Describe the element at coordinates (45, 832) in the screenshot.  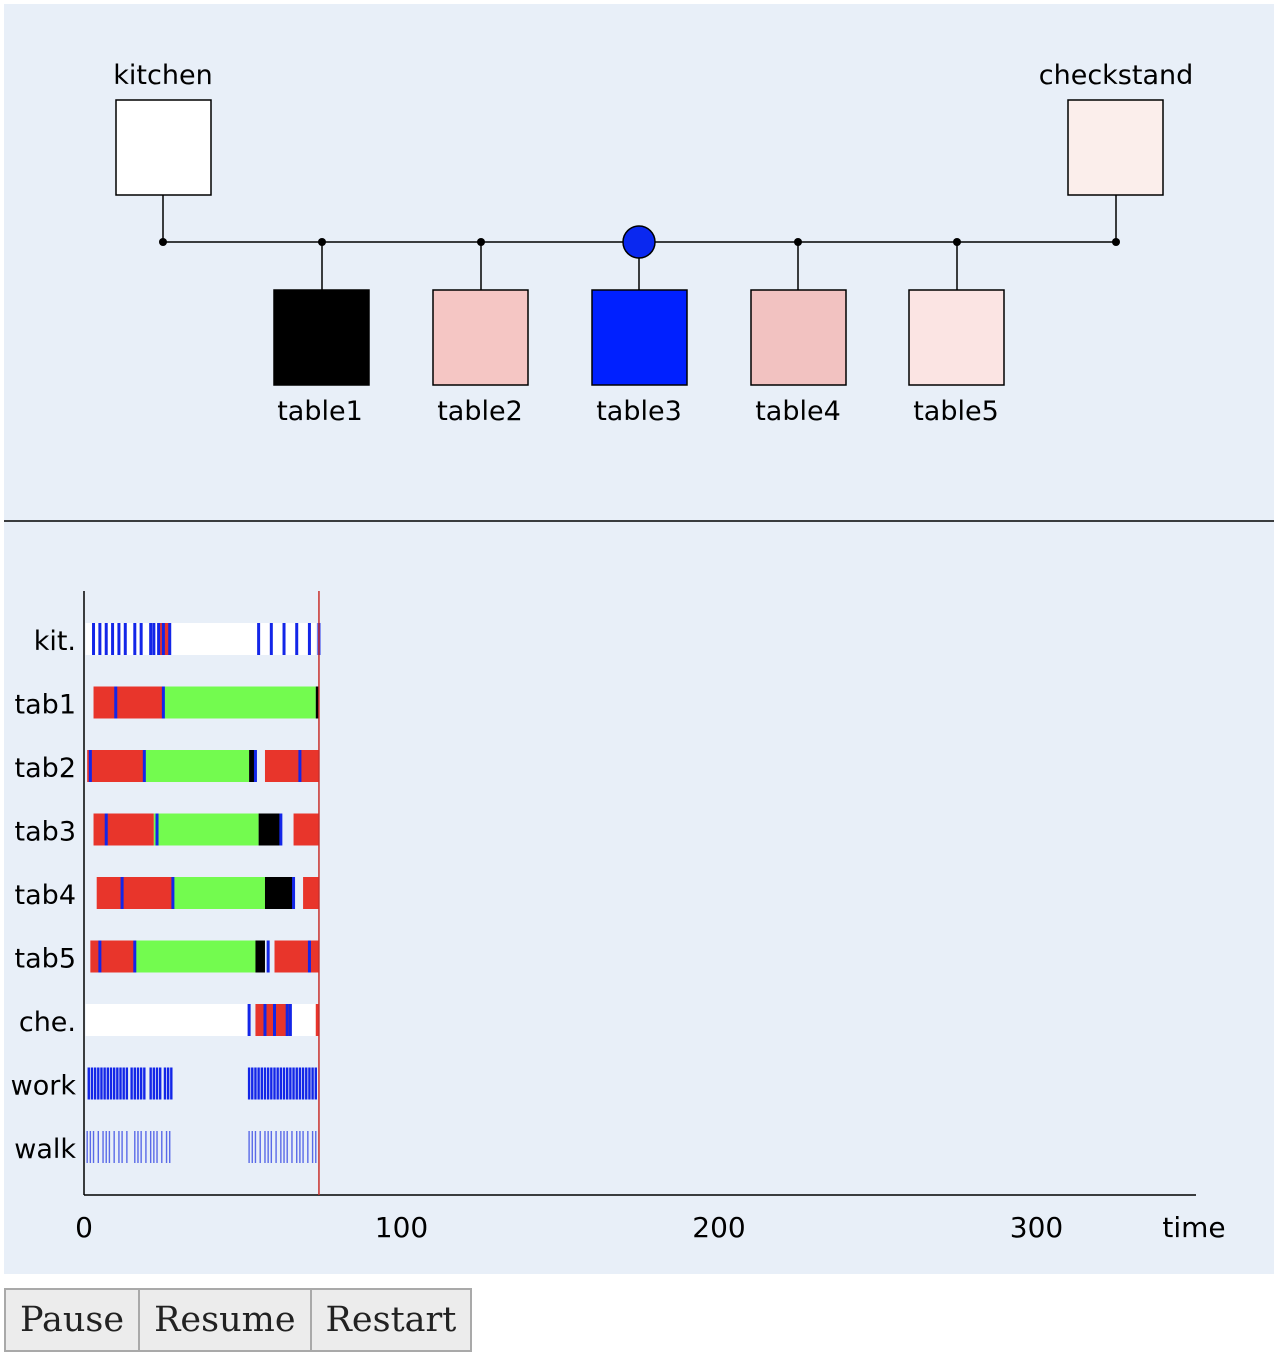
I see `row-label: tab3` at that location.